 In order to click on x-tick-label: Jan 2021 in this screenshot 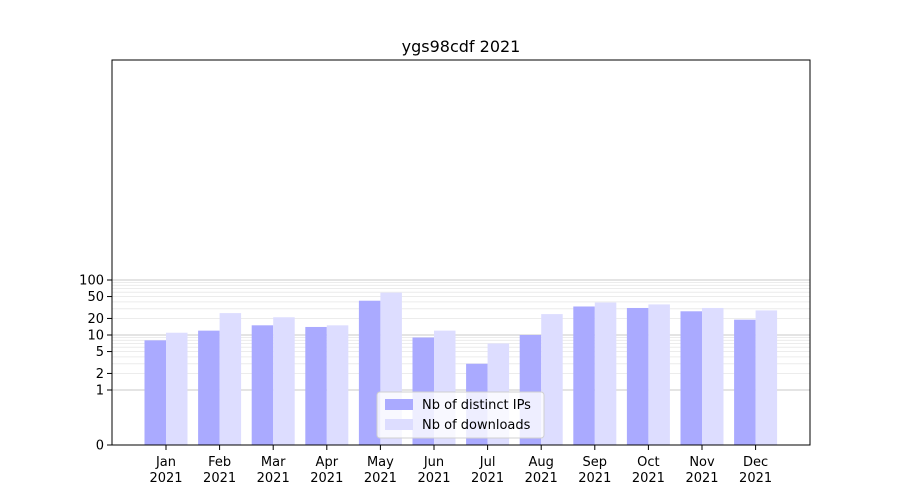, I will do `click(165, 470)`.